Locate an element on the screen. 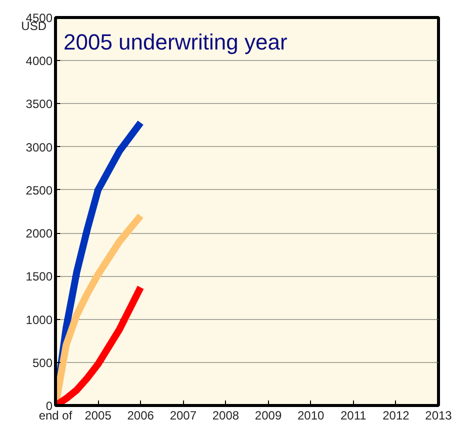 This screenshot has width=460, height=427. y-tick-label: 1500 is located at coordinates (39, 277).